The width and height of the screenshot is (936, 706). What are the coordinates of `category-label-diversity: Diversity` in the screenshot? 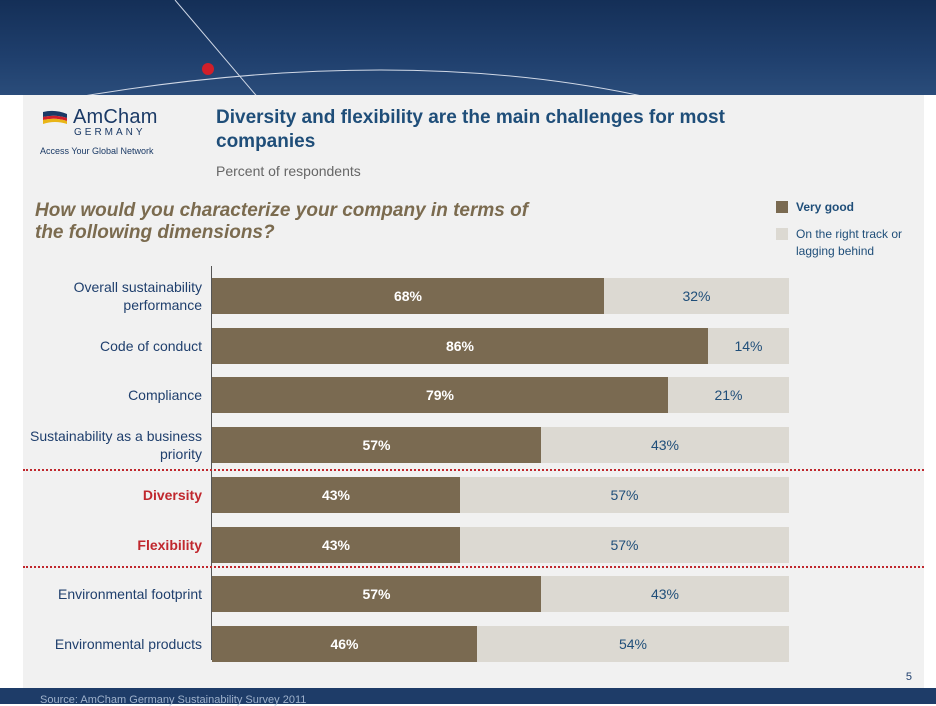 It's located at (172, 495).